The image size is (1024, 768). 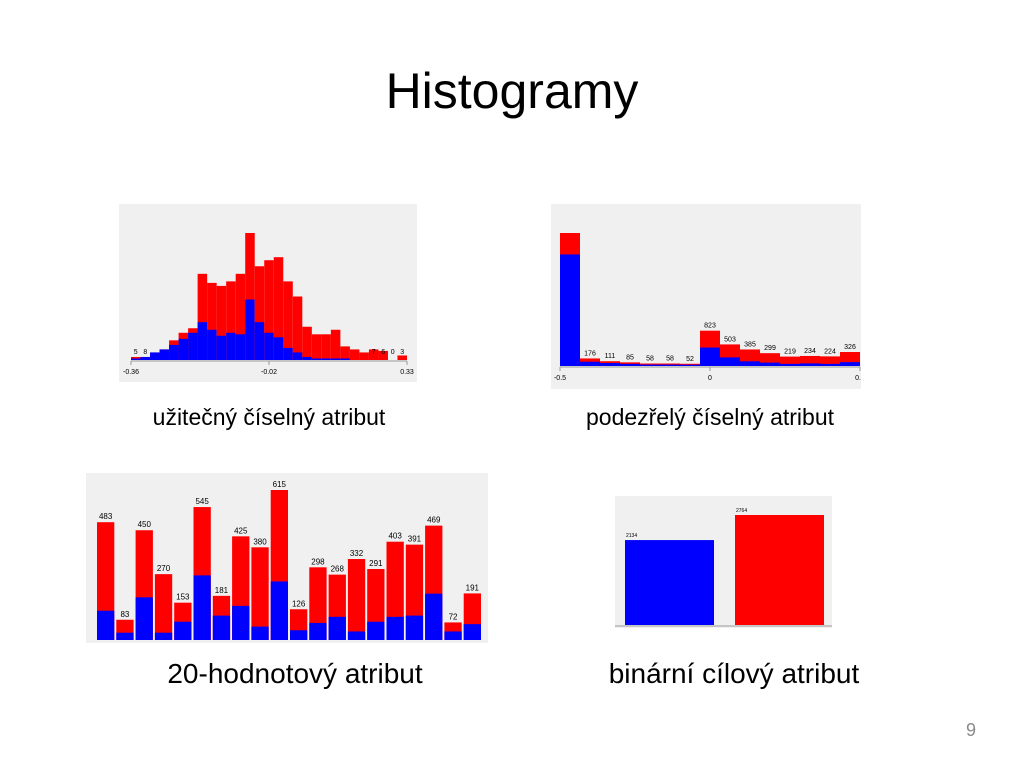 I want to click on bar-value-label: 7, so click(x=374, y=352).